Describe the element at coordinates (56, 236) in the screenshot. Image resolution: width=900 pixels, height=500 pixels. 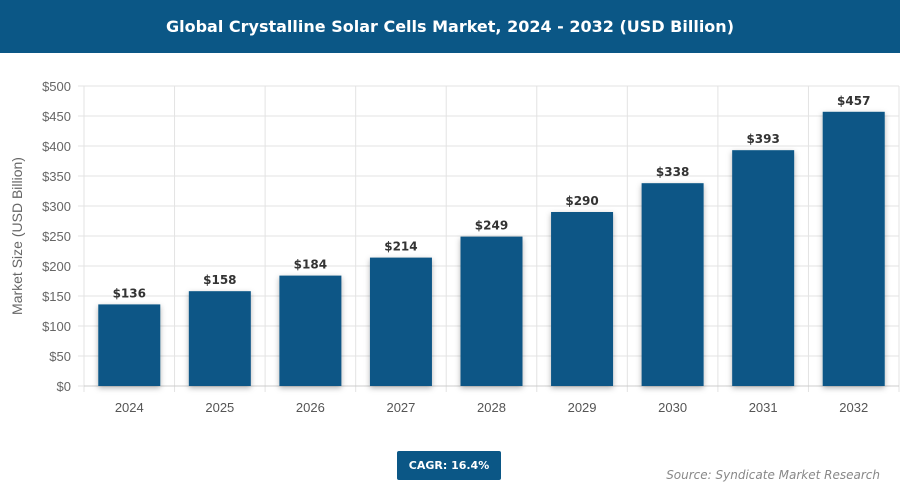
I see `y-tick-label: $250` at that location.